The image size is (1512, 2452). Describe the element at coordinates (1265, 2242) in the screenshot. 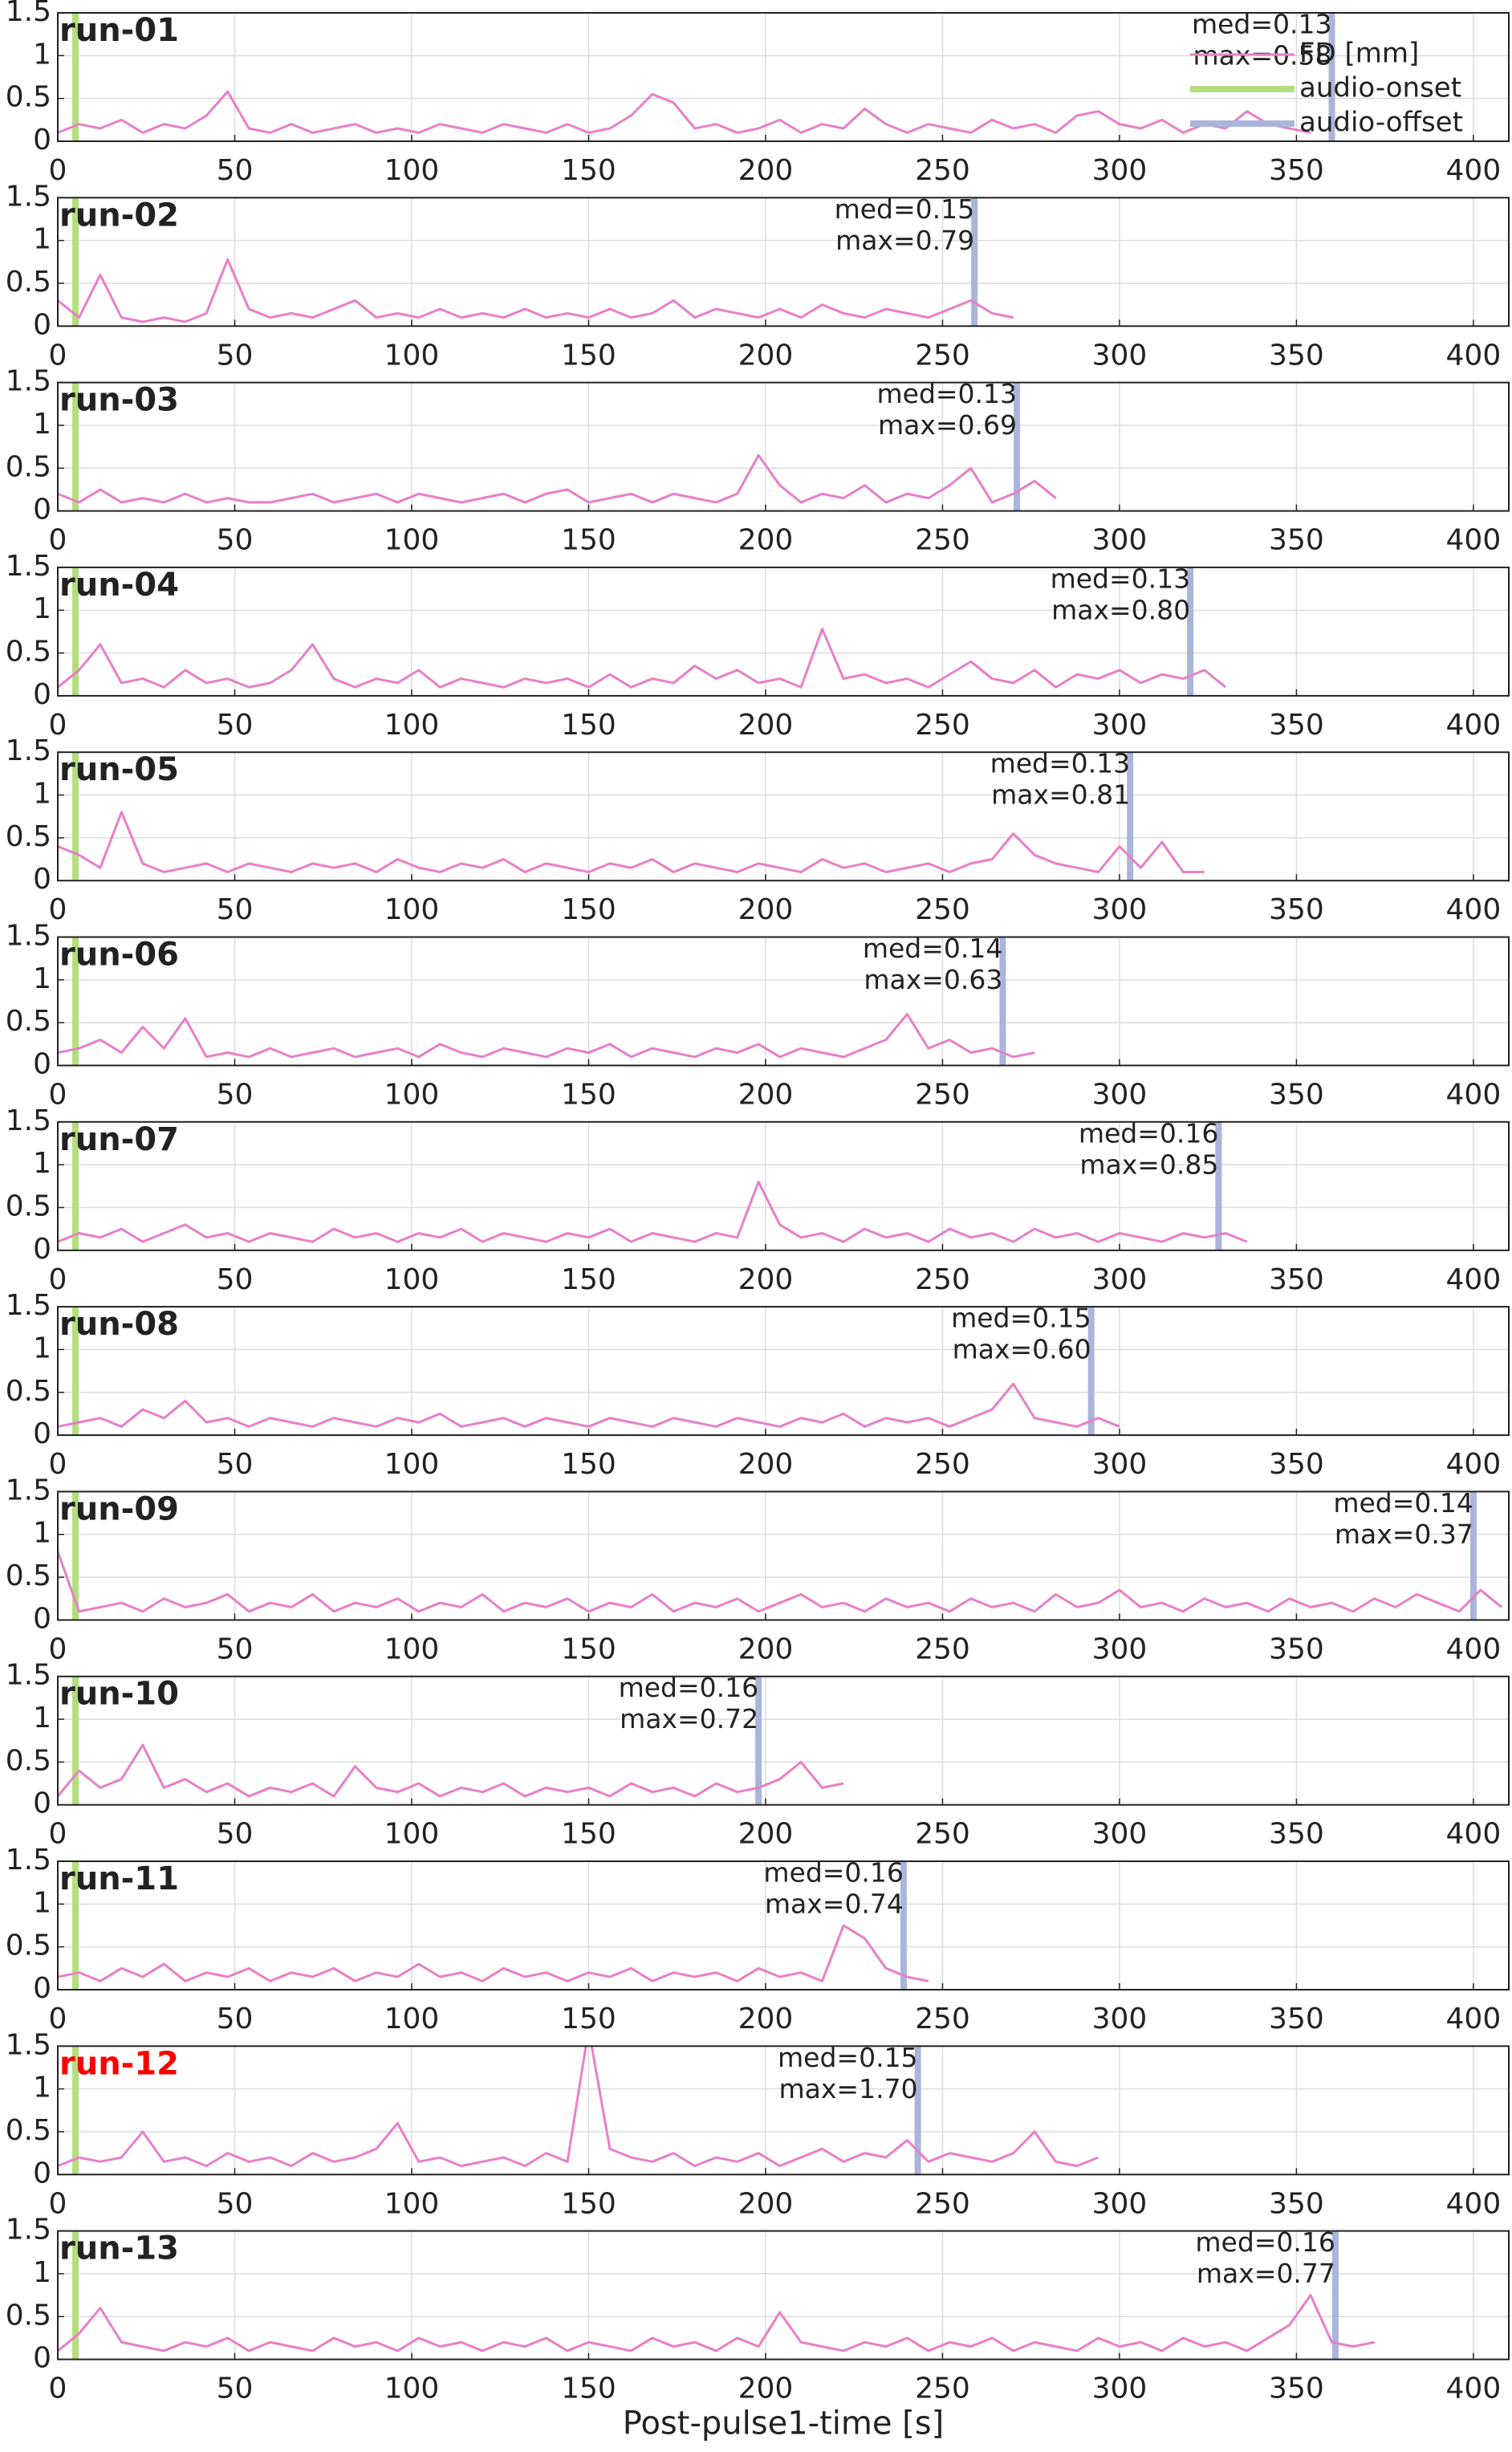

I see `stat-annotation: med=0.16` at that location.